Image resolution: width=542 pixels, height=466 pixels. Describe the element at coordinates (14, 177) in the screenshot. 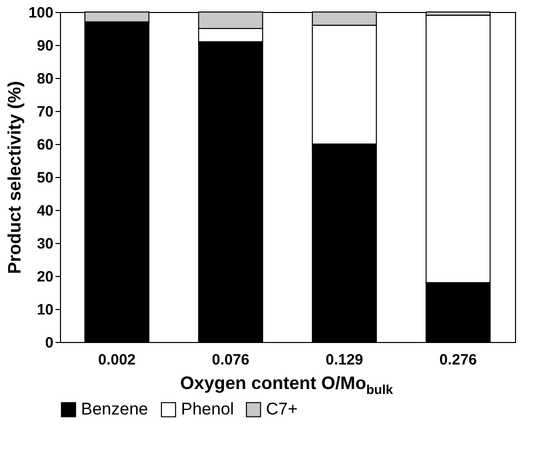

I see `y-axis-title: Product selectivity (%)` at that location.